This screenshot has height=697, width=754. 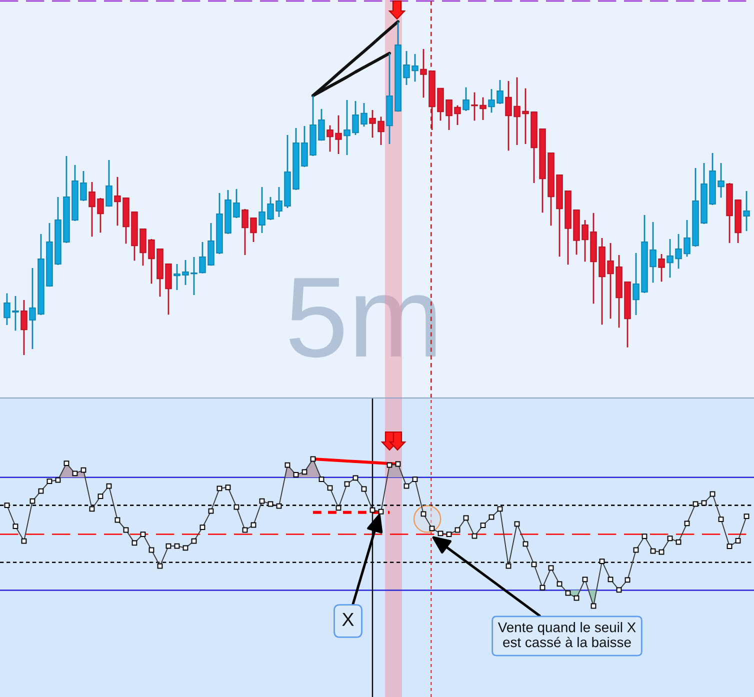 What do you see at coordinates (348, 619) in the screenshot?
I see `text: X` at bounding box center [348, 619].